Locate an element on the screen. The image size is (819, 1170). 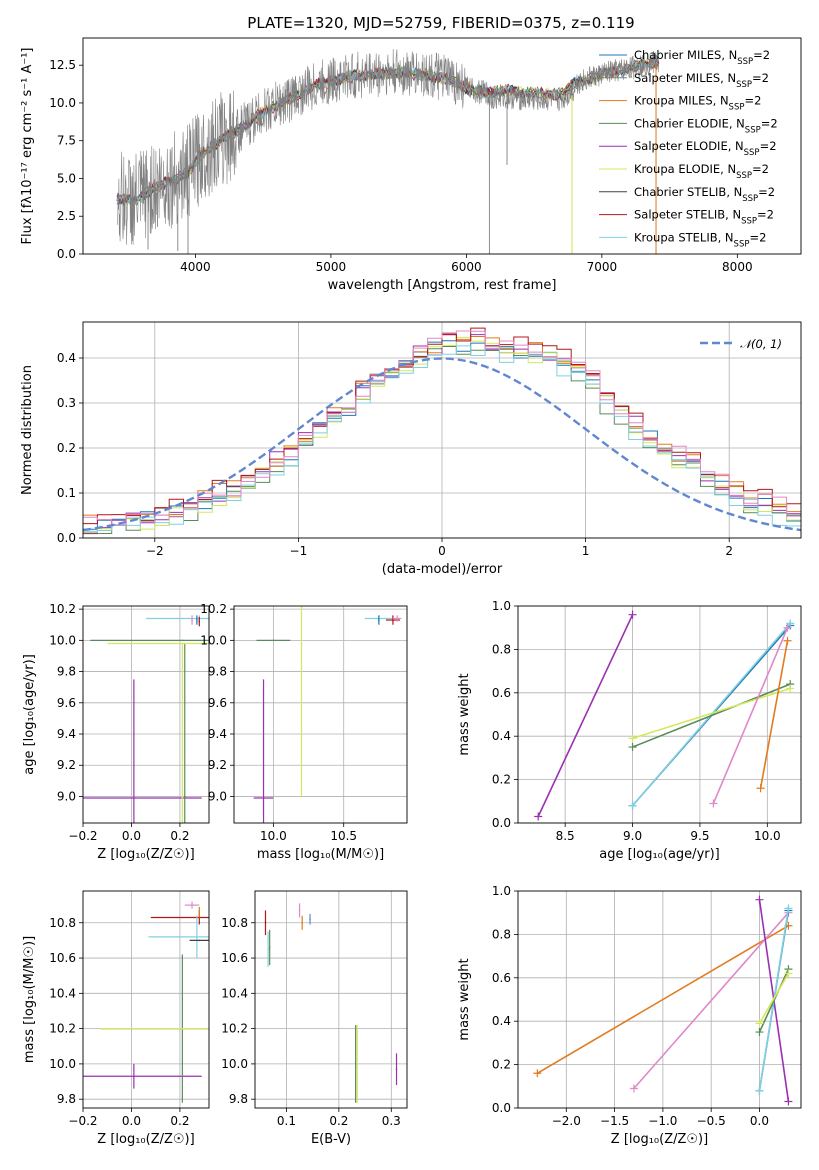
x-tick-label: −2 is located at coordinates (155, 551).